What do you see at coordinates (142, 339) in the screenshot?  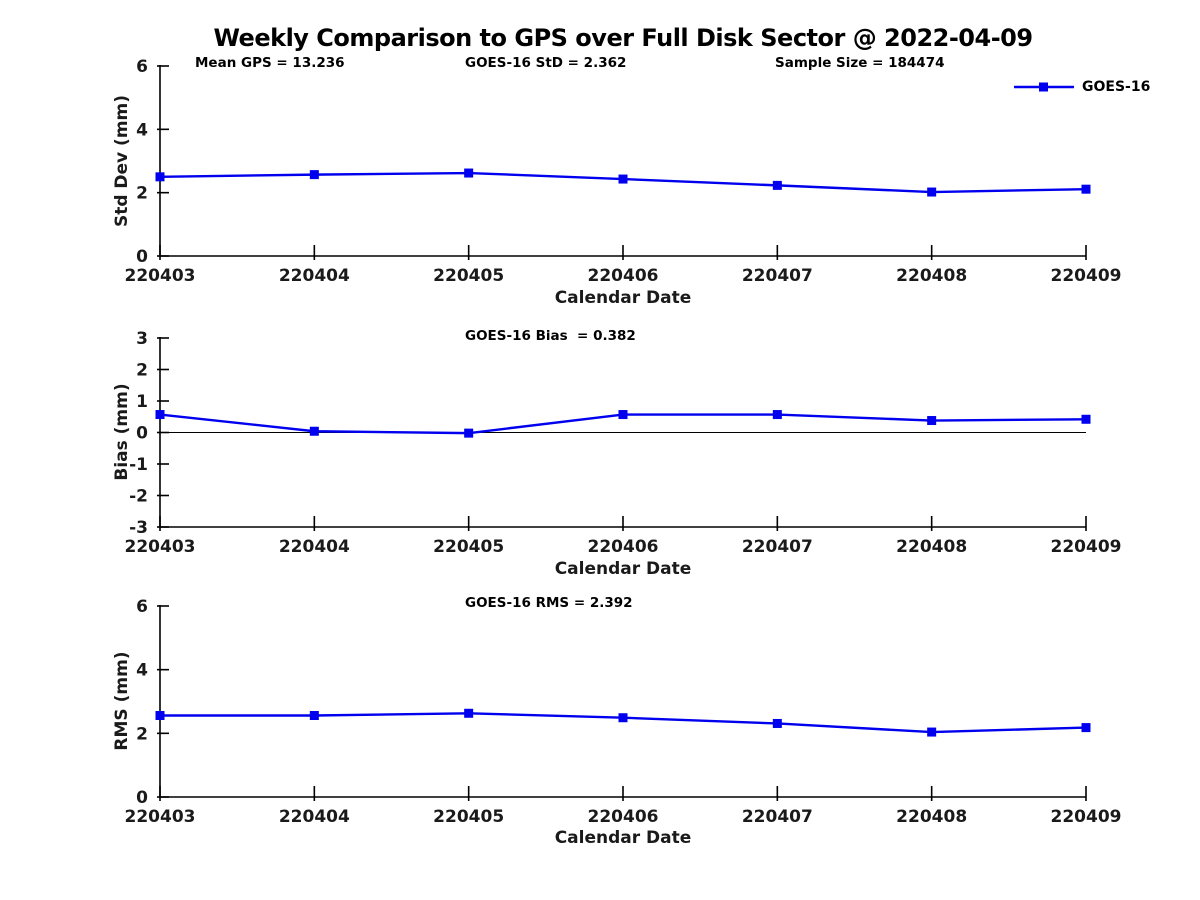 I see `y-tick-label: 3` at bounding box center [142, 339].